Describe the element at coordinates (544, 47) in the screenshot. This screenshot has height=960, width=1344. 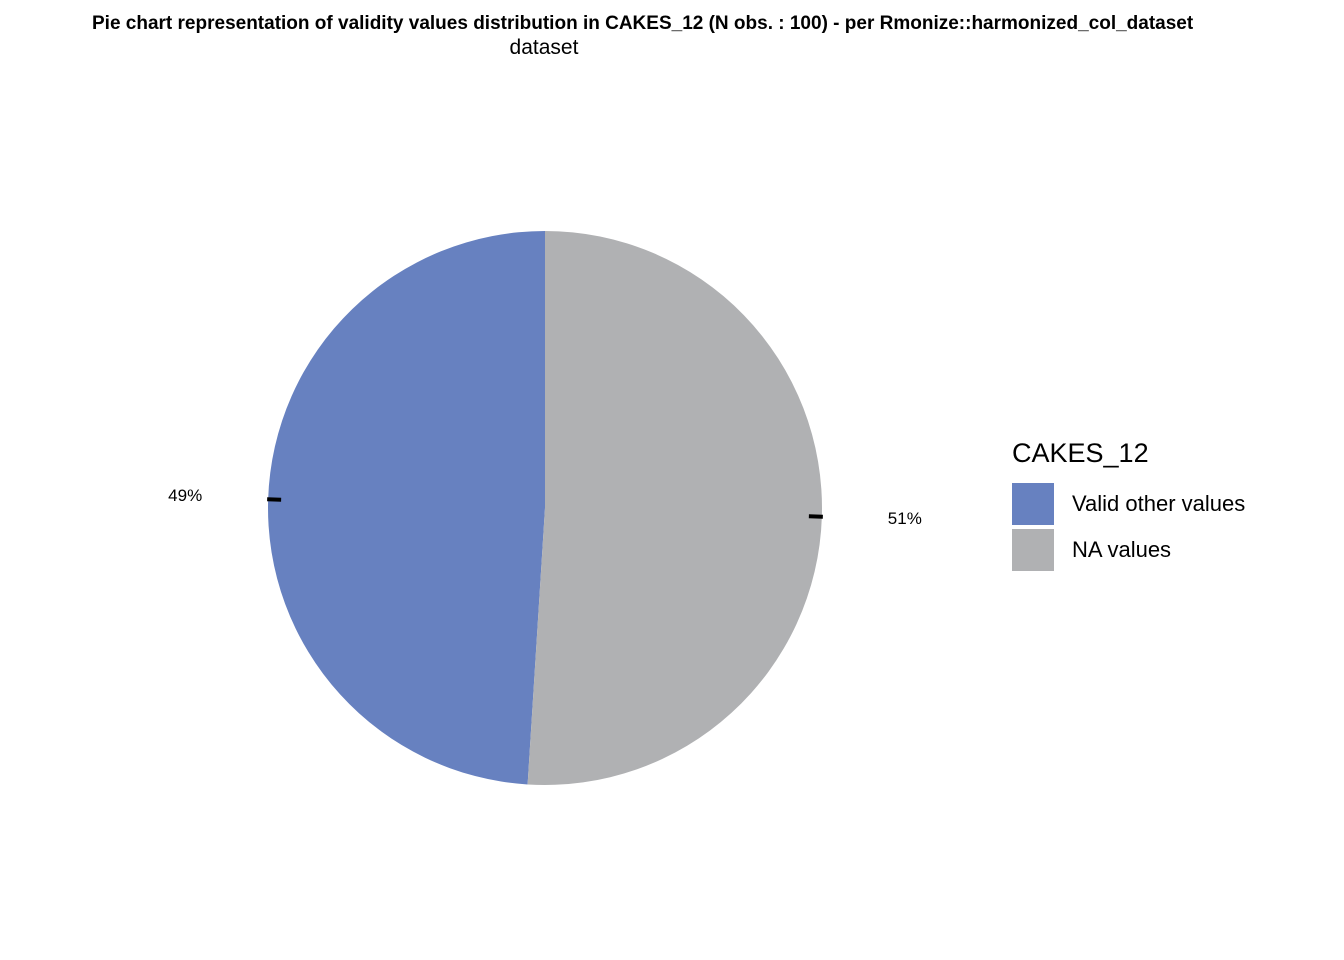
I see `chart-subtitle: dataset` at that location.